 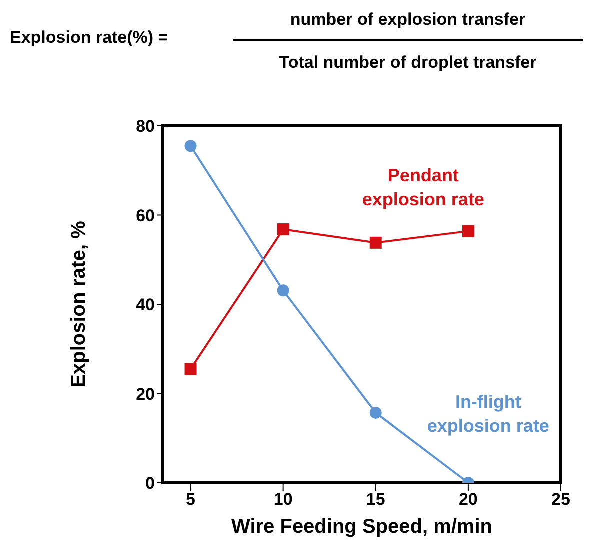 I want to click on series-label: Pendant explosion rate, so click(x=423, y=187).